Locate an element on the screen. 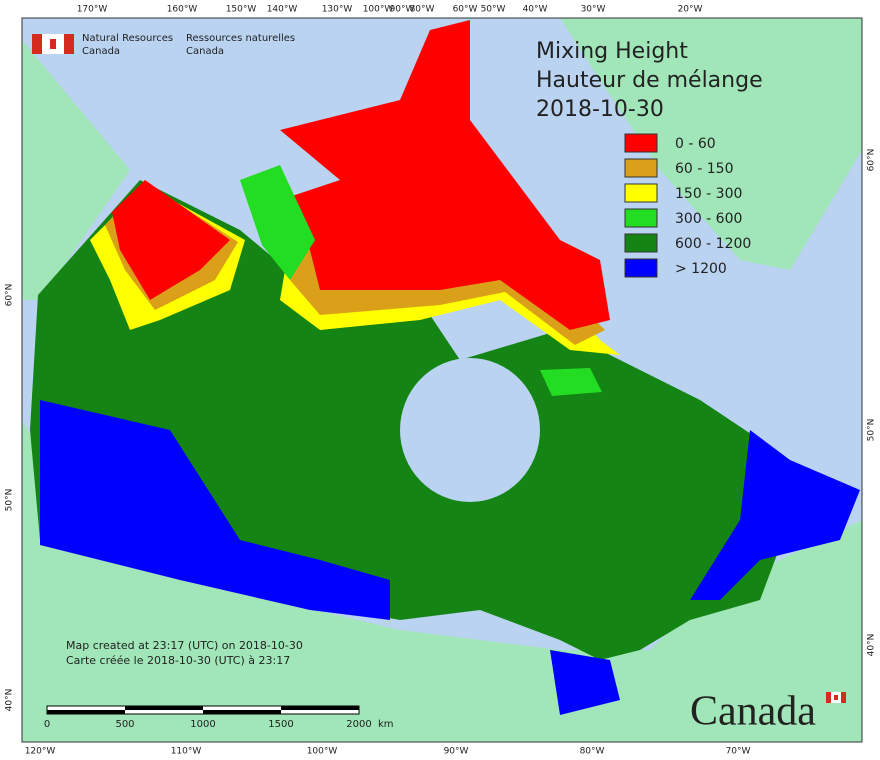  scale-label: 0 is located at coordinates (47, 724).